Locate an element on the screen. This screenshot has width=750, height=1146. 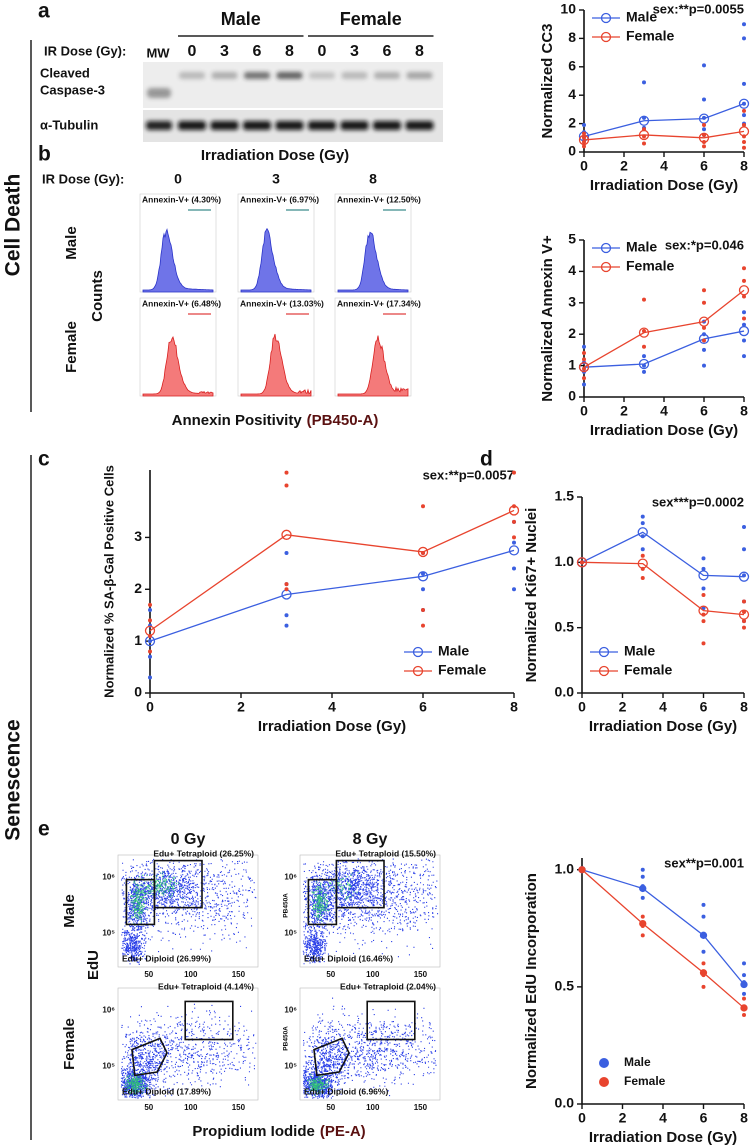
gate-label: Edu+ Diploid (16.46%) is located at coordinates (348, 958).